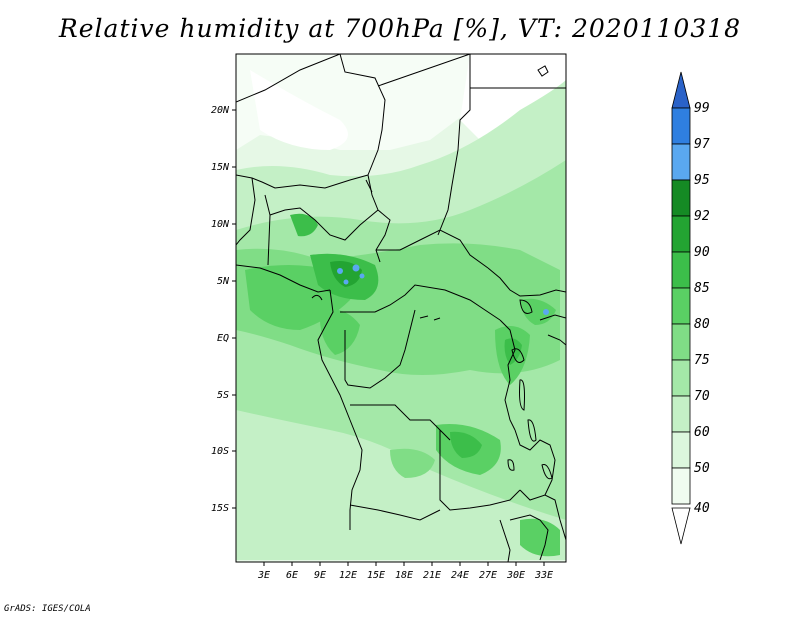 The image size is (800, 618). What do you see at coordinates (702, 324) in the screenshot?
I see `colorbar-label-80: 80` at bounding box center [702, 324].